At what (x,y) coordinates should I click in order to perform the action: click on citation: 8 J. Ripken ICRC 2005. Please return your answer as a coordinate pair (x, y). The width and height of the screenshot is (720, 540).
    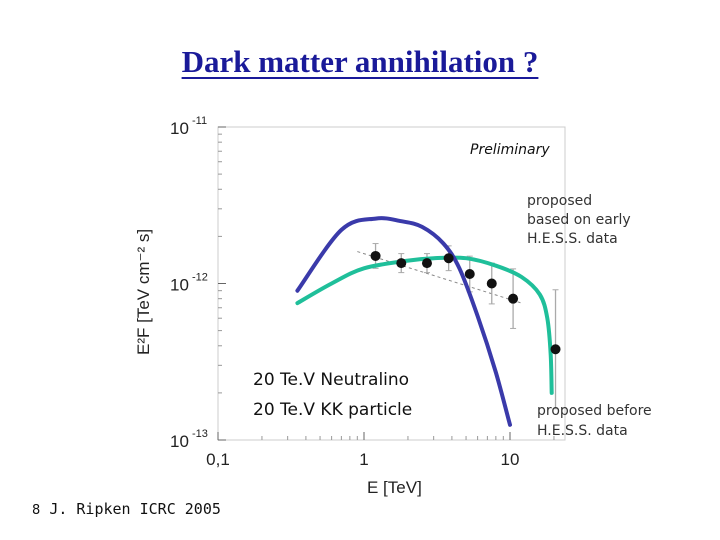
    Looking at the image, I should click on (126, 509).